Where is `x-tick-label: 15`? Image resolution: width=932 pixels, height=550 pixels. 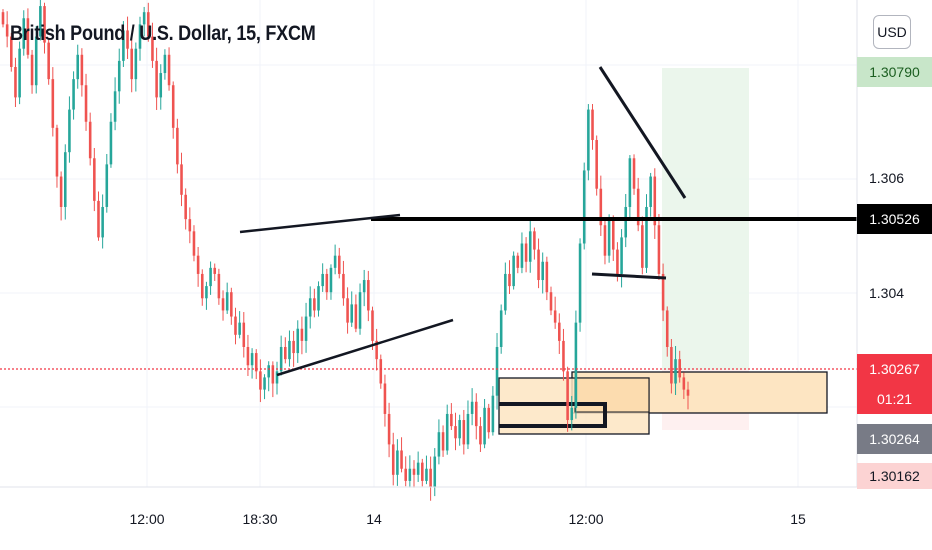 x-tick-label: 15 is located at coordinates (798, 519).